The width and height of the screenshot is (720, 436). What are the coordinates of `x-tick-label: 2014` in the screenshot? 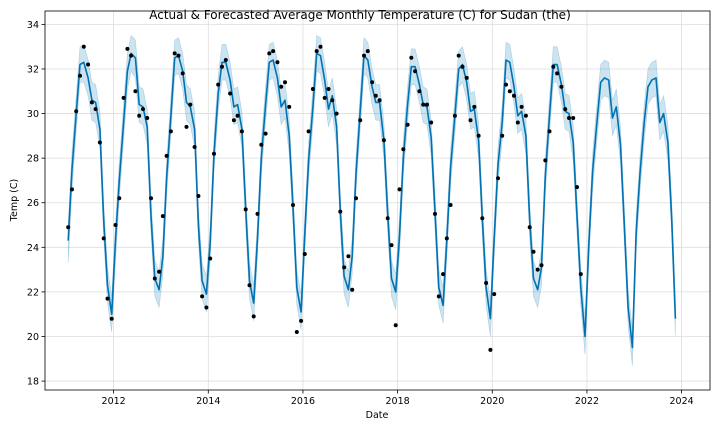 It's located at (208, 401).